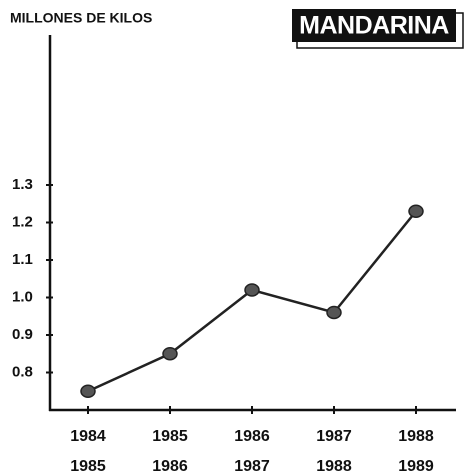  I want to click on title-box, so click(374, 25).